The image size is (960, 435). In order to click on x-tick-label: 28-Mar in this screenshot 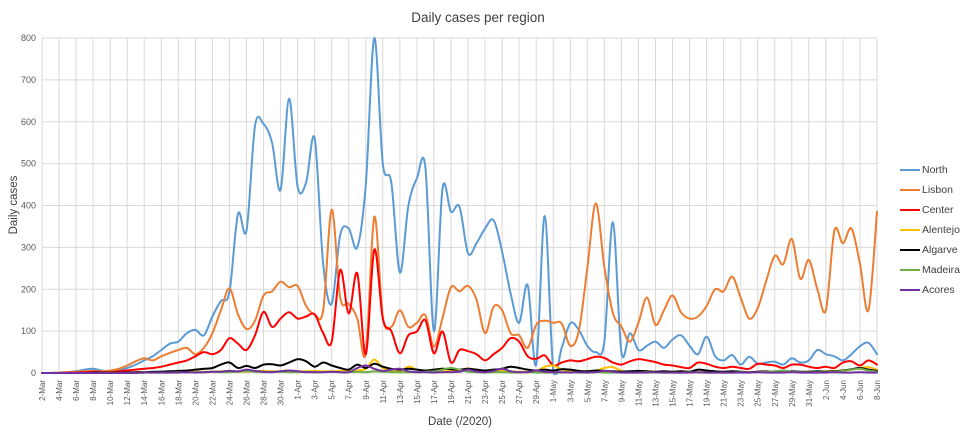, I will do `click(264, 393)`.